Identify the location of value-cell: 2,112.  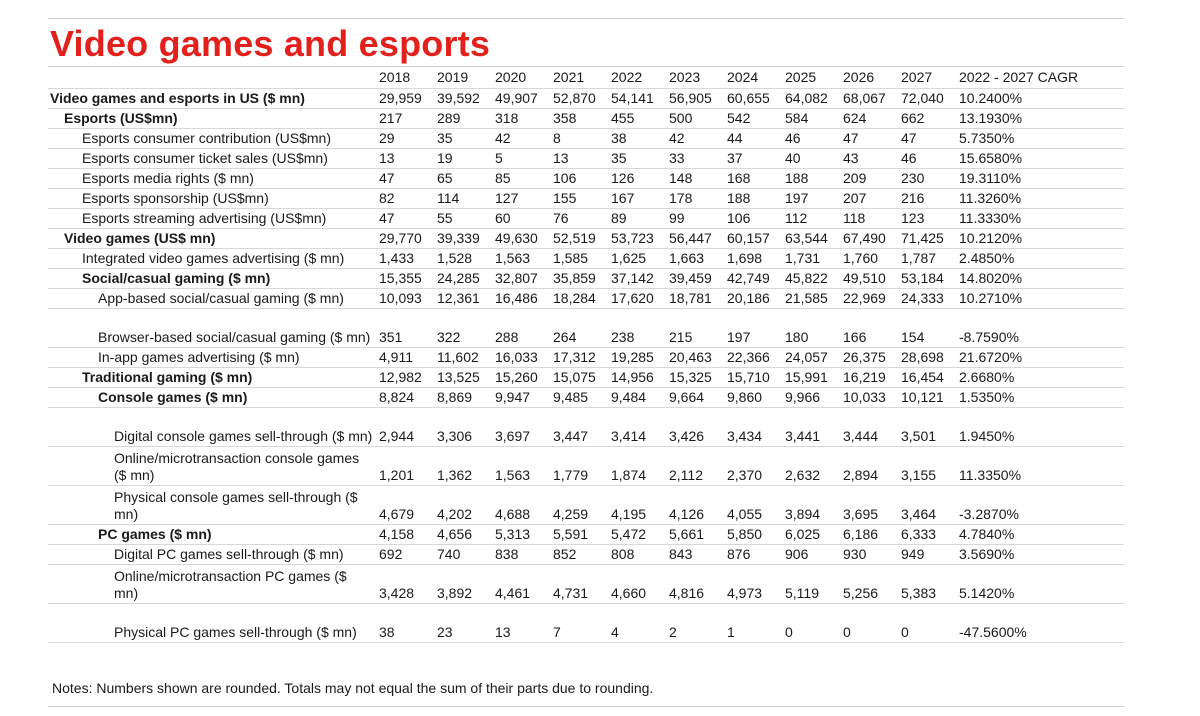
(695, 466).